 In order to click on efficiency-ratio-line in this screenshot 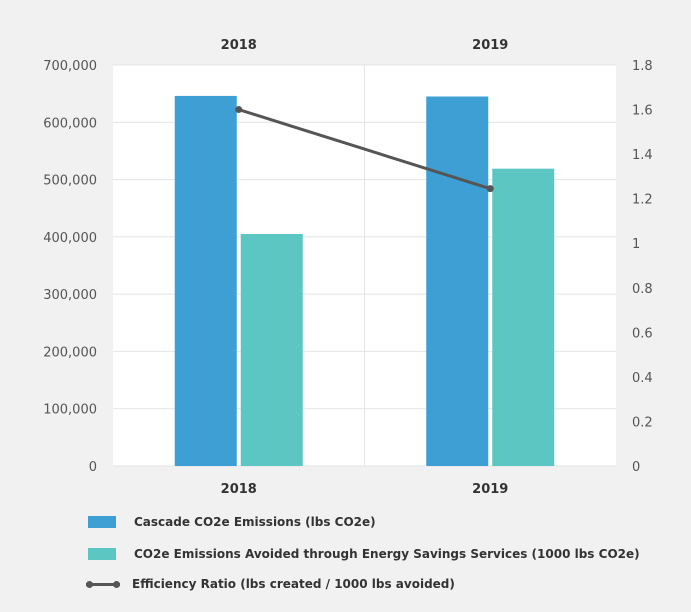, I will do `click(364, 149)`.